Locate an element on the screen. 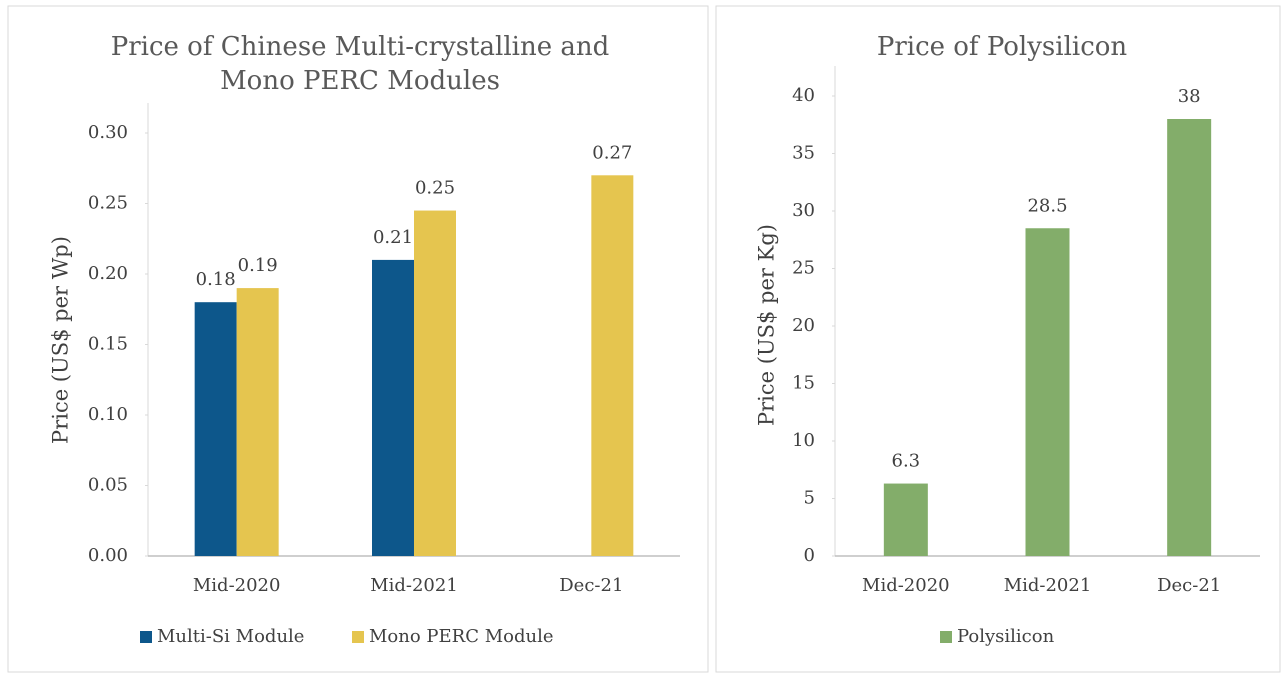  y-axis-label: Price (US$ per Kg) is located at coordinates (767, 325).